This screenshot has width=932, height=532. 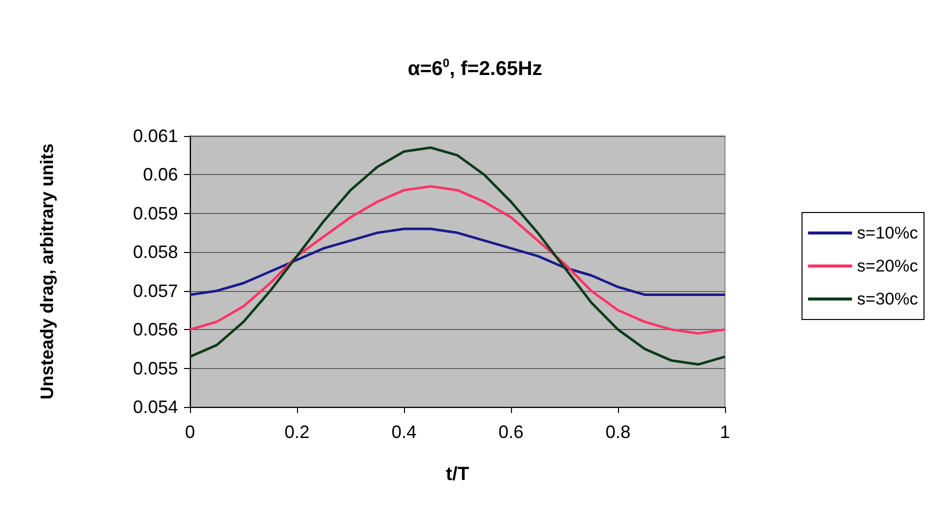 I want to click on y-tick-label: 0.056, so click(x=155, y=330).